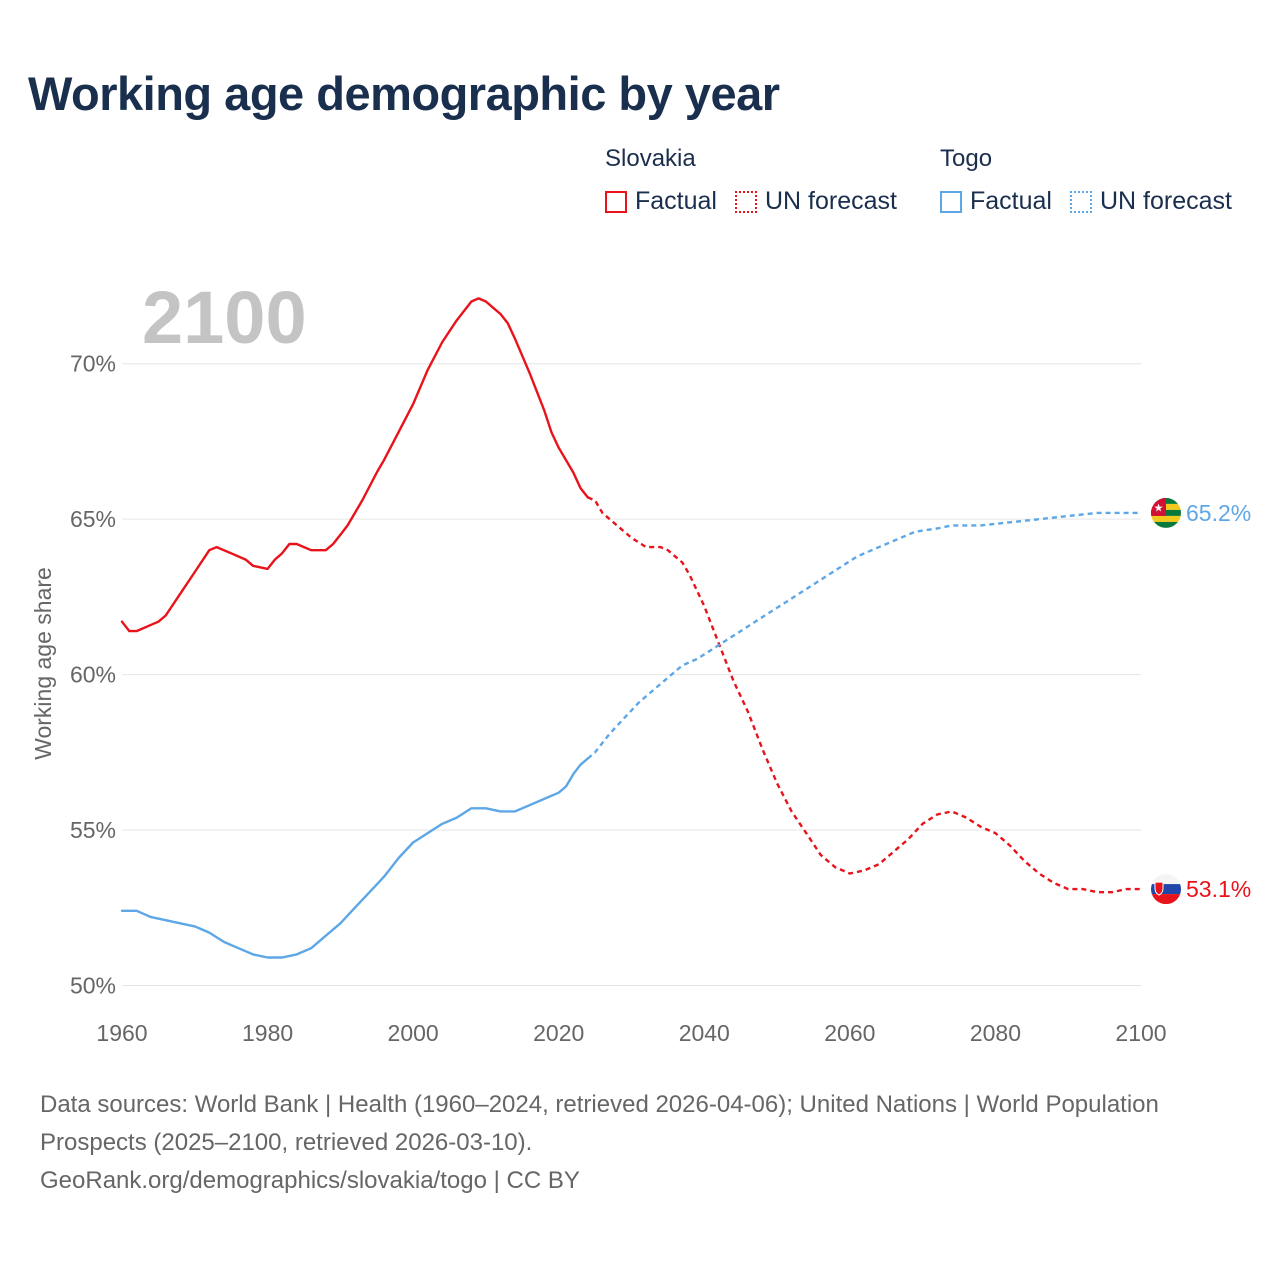  What do you see at coordinates (93, 985) in the screenshot?
I see `y-tick-label: 50%` at bounding box center [93, 985].